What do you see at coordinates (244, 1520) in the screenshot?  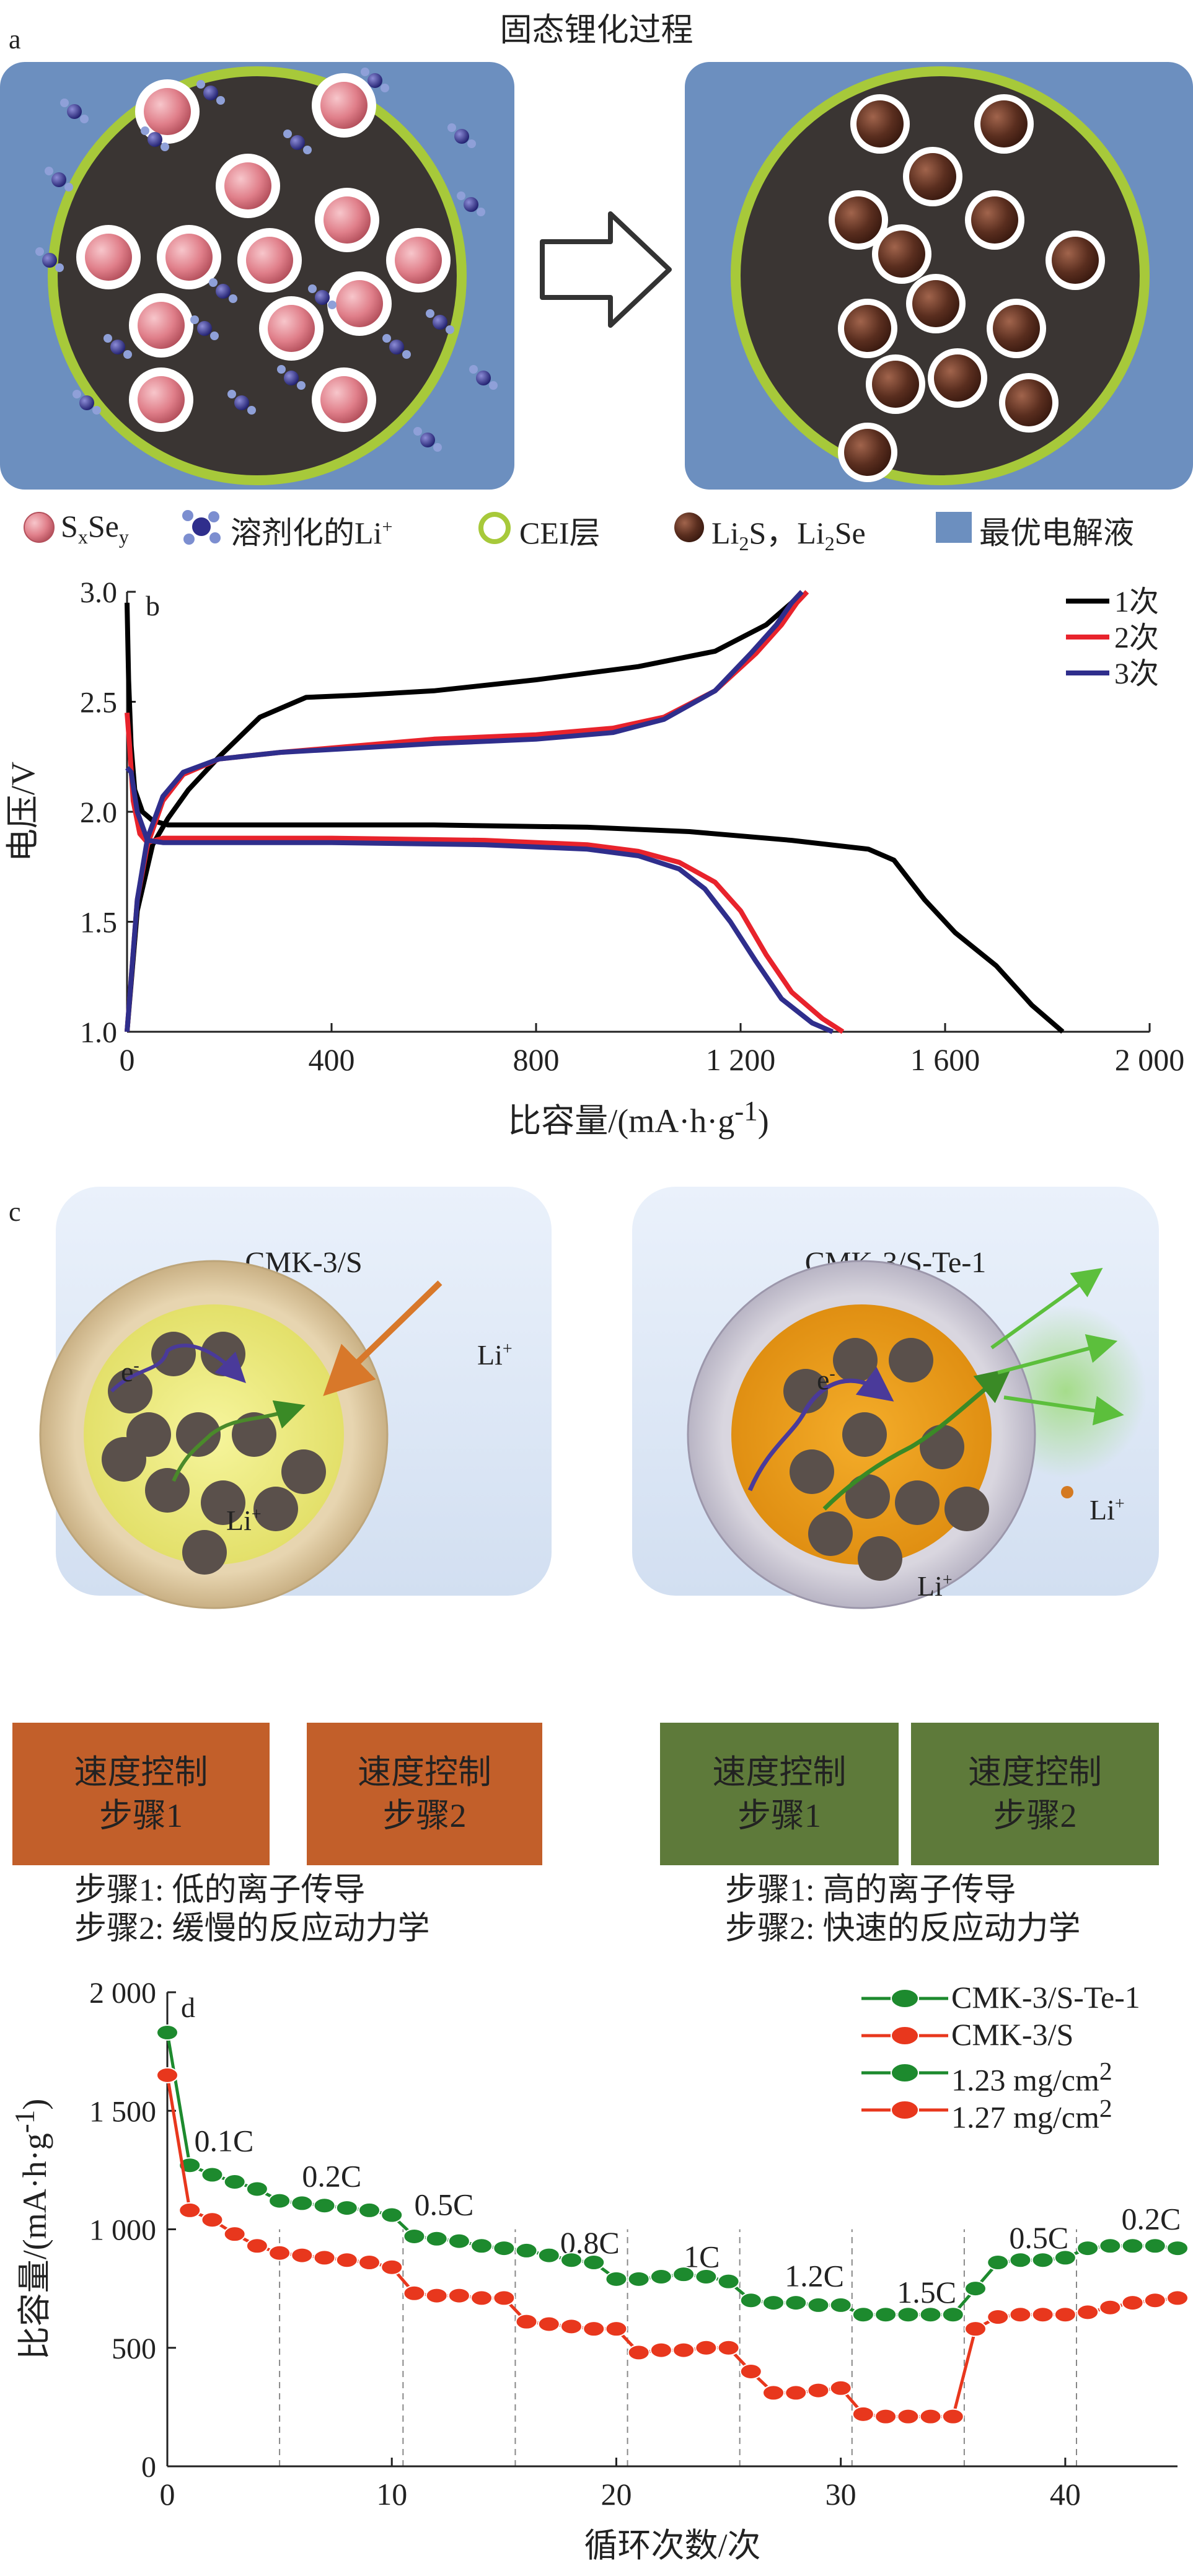 I see `cmk3s-li-inner-label: Li+` at bounding box center [244, 1520].